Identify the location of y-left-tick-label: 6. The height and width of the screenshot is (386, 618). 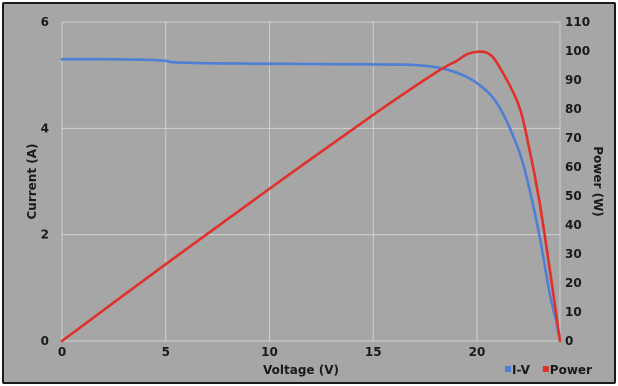
(45, 22).